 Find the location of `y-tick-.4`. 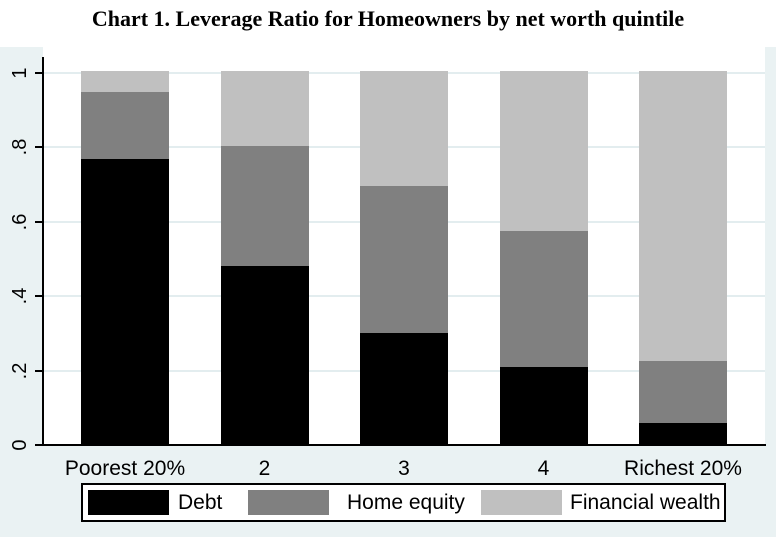

y-tick-.4 is located at coordinates (39, 296).